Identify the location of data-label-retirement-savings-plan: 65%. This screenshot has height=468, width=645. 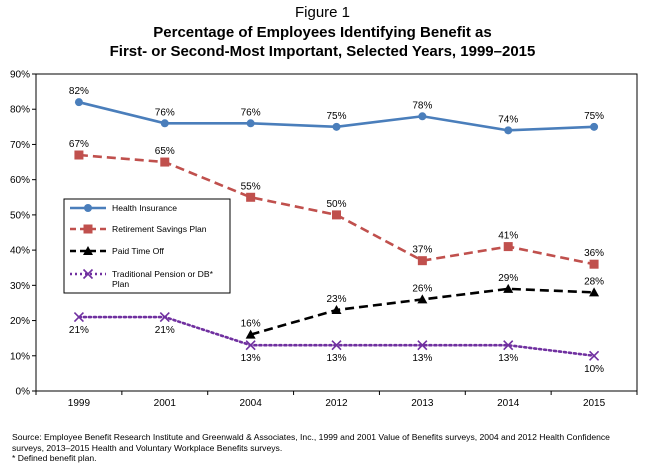
(165, 151).